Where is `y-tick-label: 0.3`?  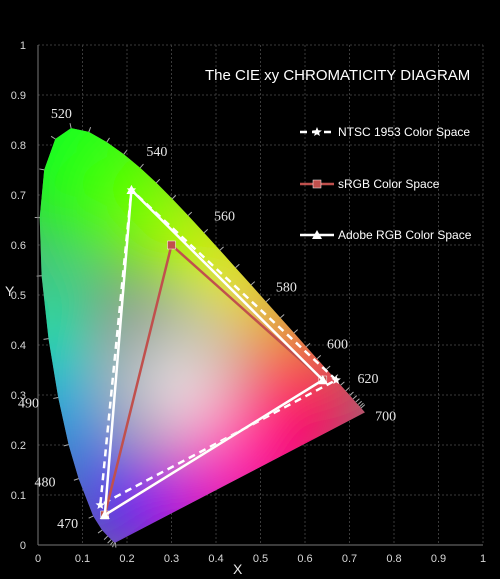
y-tick-label: 0.3 is located at coordinates (18, 396).